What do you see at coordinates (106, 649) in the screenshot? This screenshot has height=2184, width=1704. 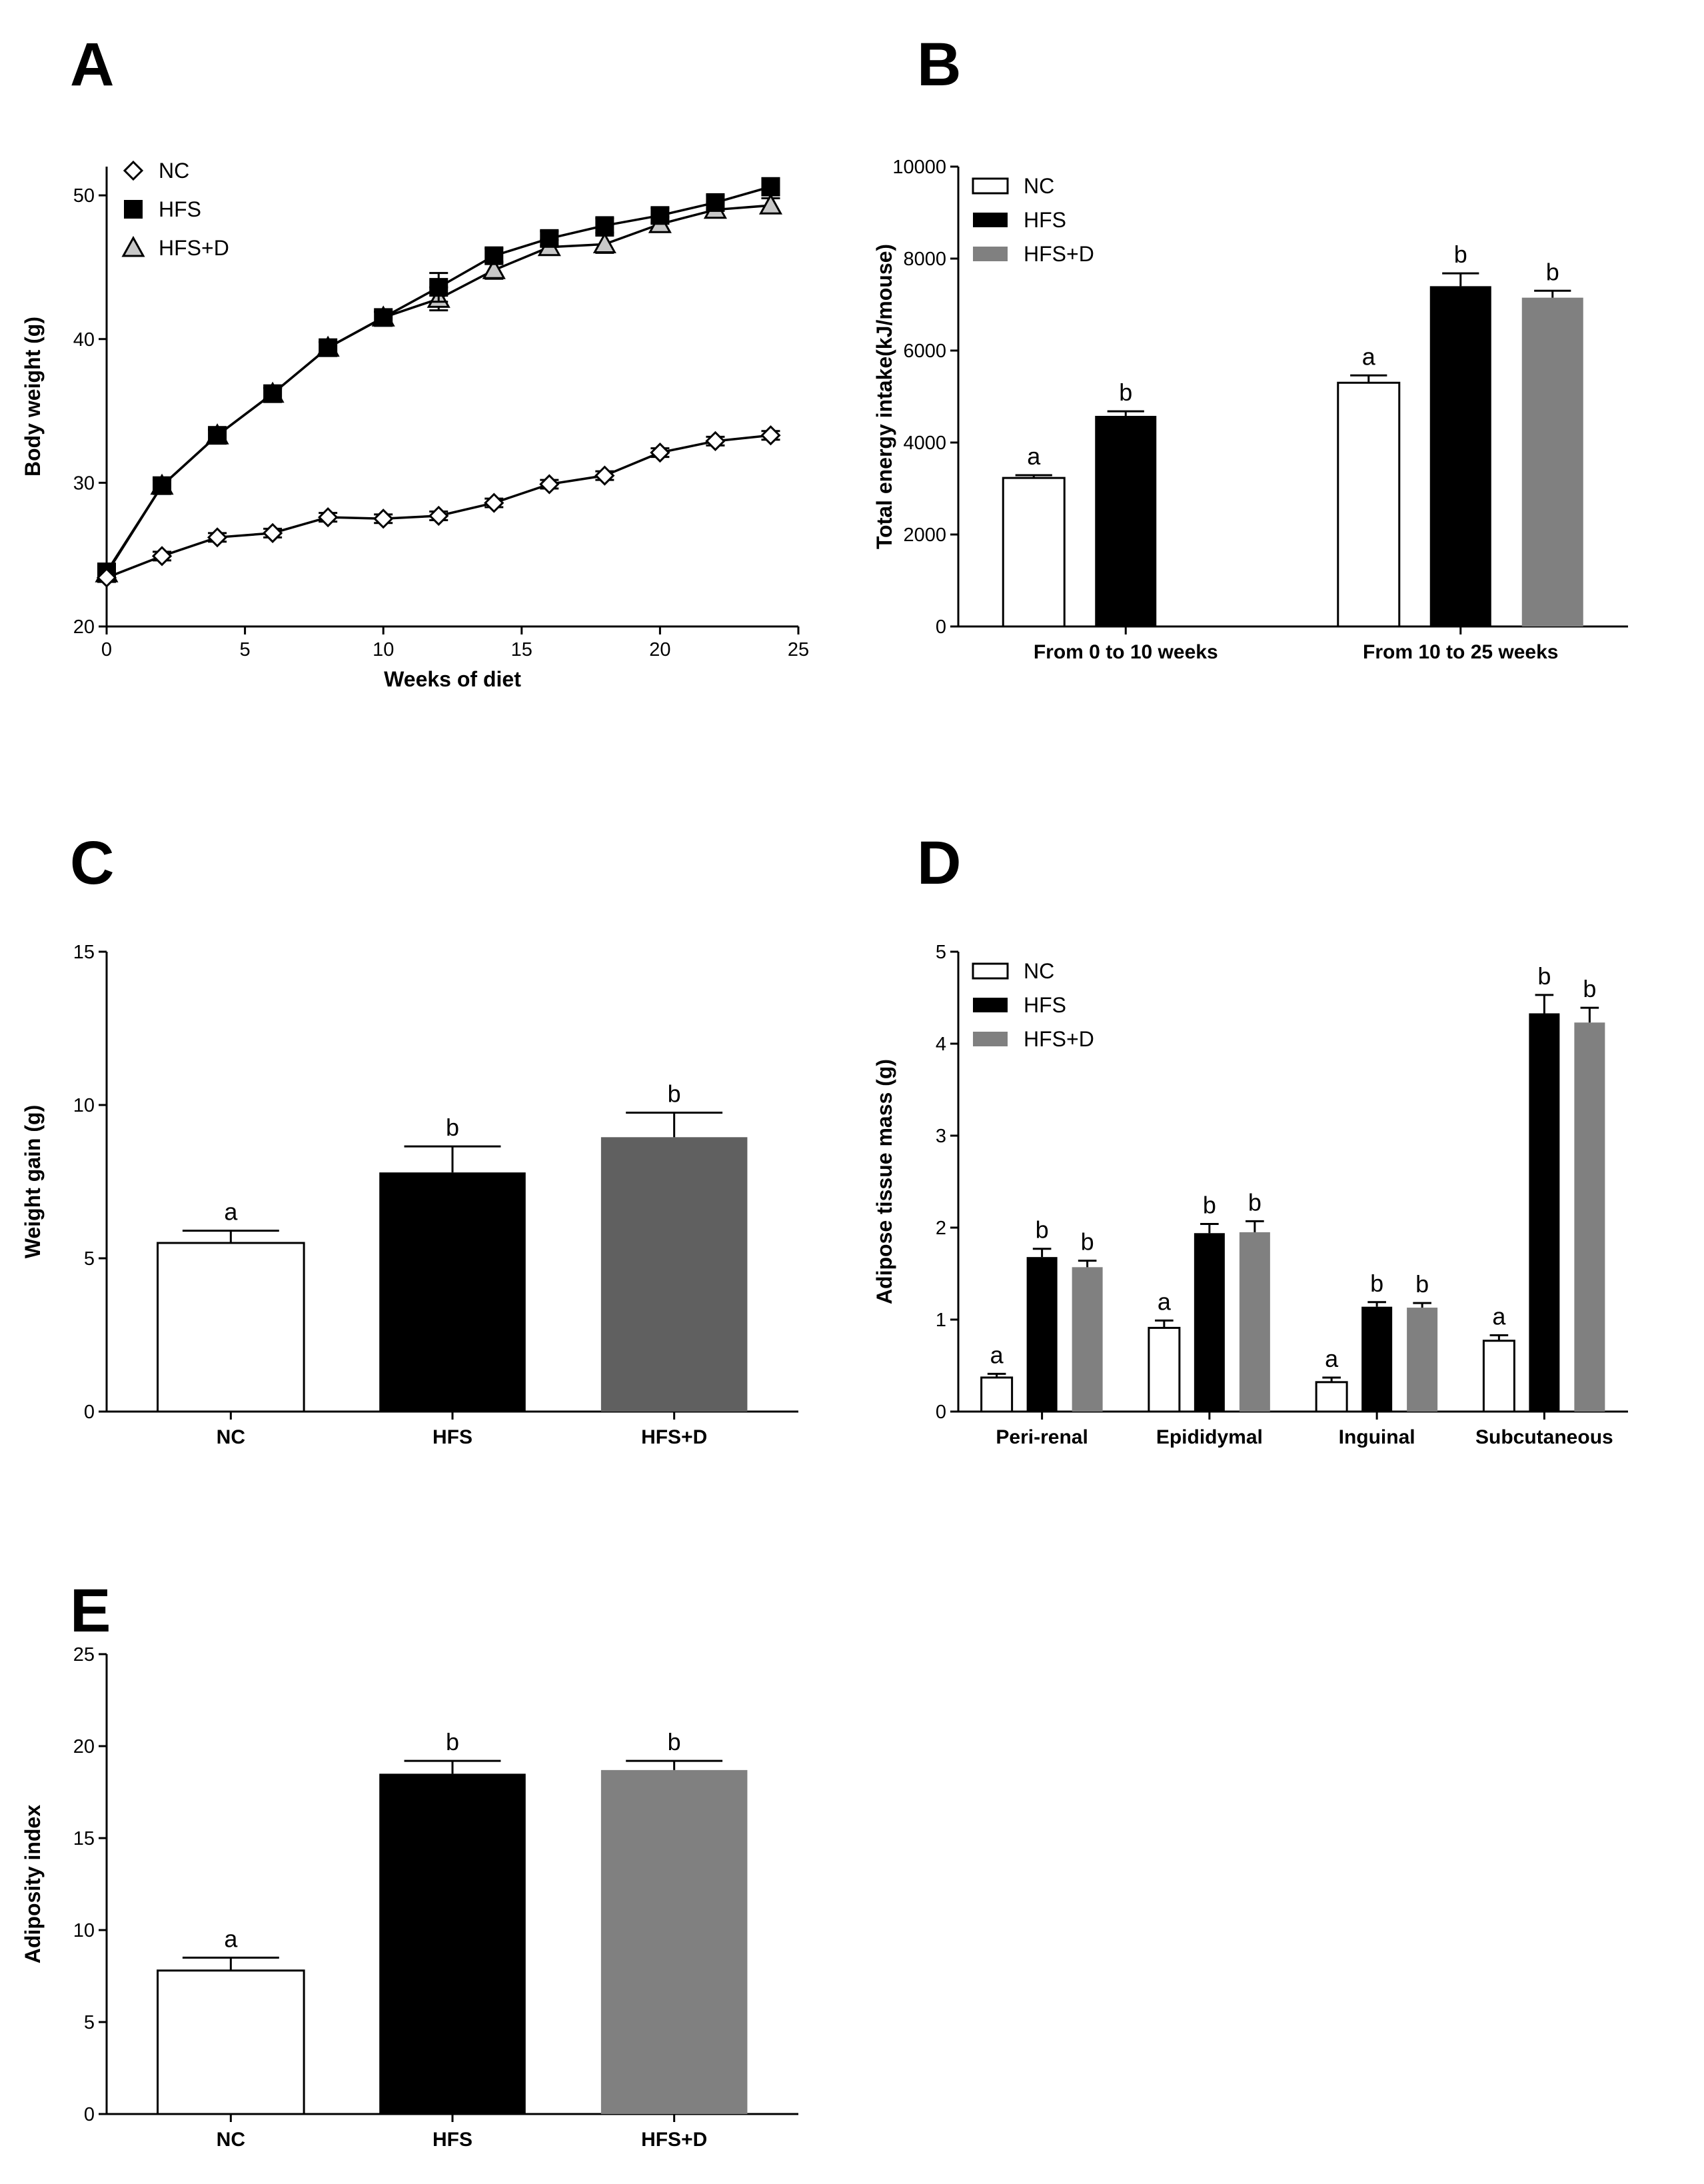 I see `x-tick-label: 0` at bounding box center [106, 649].